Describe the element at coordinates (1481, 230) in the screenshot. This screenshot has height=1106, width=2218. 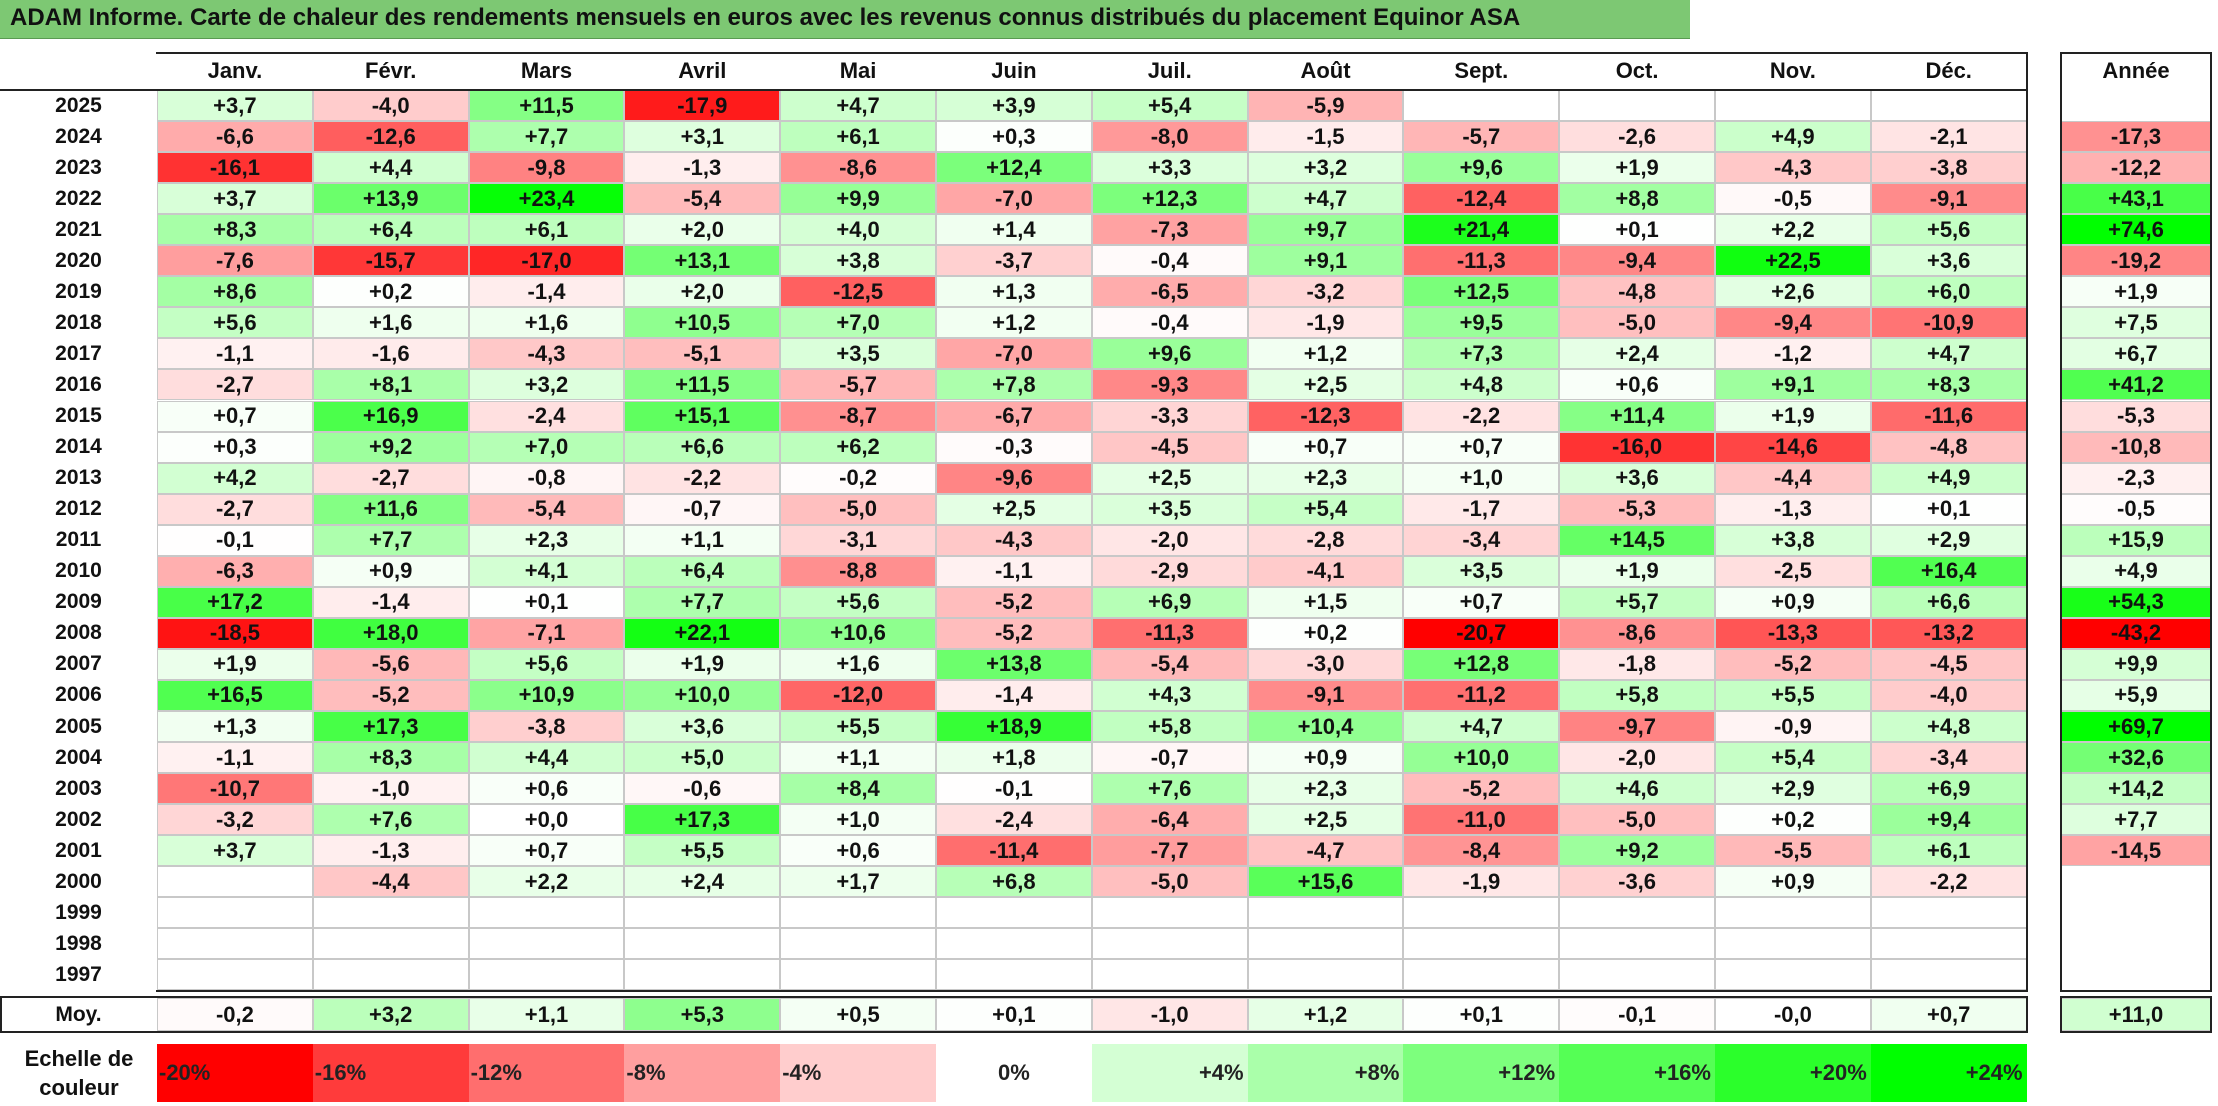
I see `heatmap-cell: +21,4` at that location.